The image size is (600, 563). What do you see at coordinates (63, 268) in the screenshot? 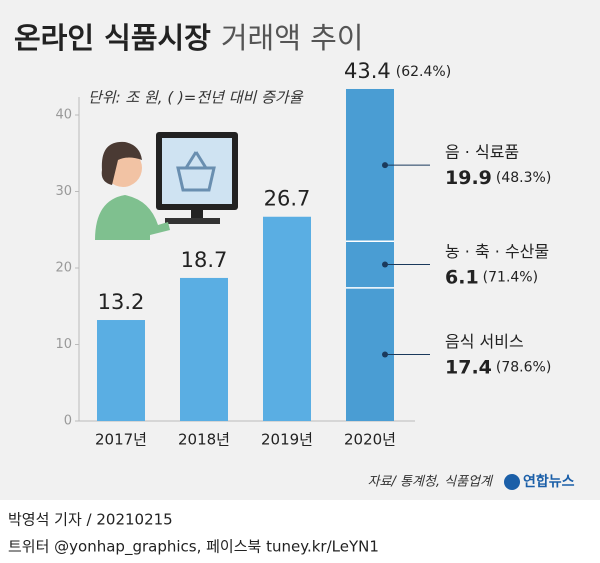
I see `y-tick-label: 20` at bounding box center [63, 268].